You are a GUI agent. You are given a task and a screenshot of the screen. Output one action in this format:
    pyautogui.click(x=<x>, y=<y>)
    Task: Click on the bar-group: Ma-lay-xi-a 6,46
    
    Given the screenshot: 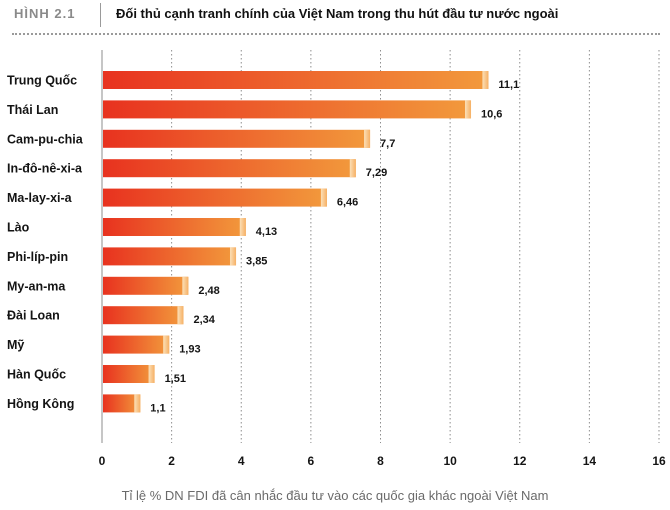 What is the action you would take?
    pyautogui.click(x=182, y=198)
    